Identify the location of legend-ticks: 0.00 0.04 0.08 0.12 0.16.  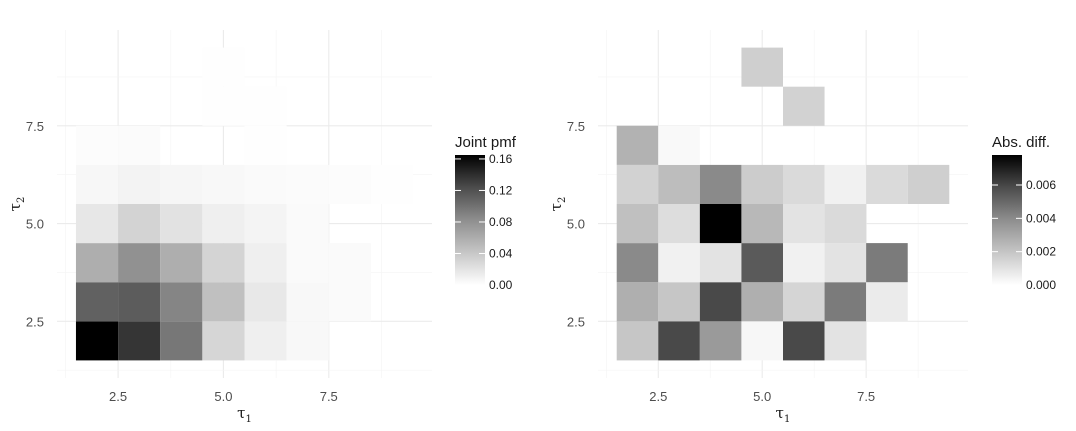
(484, 222).